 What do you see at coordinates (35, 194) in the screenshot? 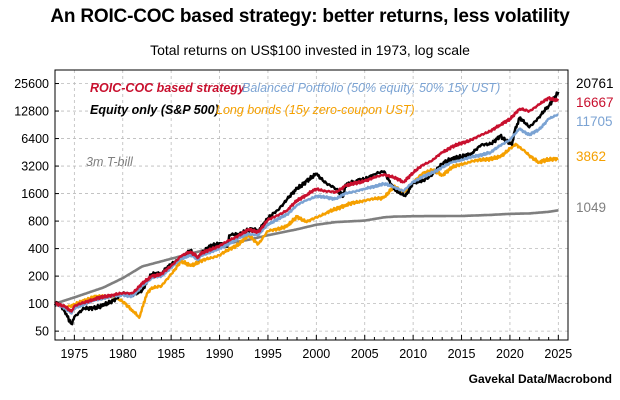
I see `y-tick-label: 1600` at bounding box center [35, 194].